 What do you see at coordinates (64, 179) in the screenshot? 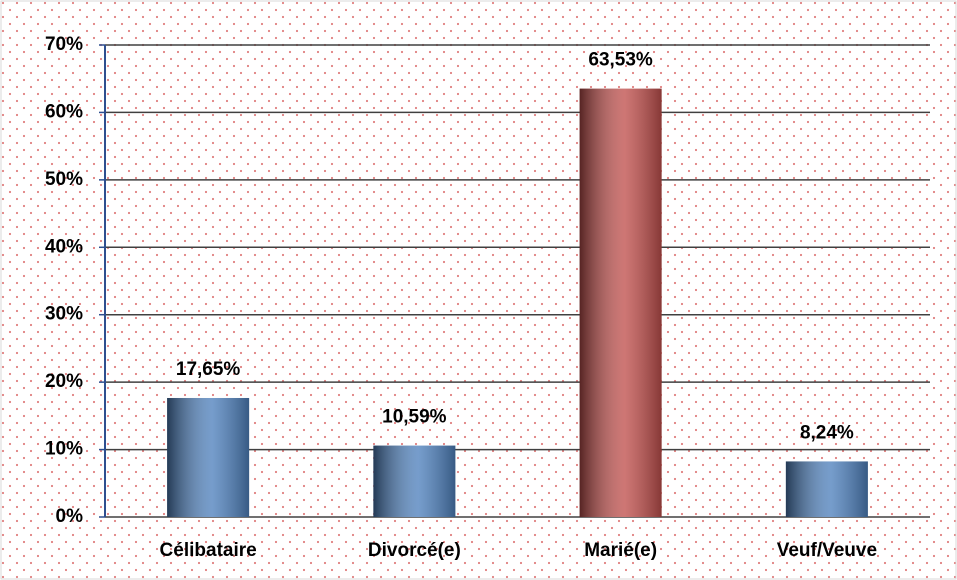
I see `y-tick-label: 50%` at bounding box center [64, 179].